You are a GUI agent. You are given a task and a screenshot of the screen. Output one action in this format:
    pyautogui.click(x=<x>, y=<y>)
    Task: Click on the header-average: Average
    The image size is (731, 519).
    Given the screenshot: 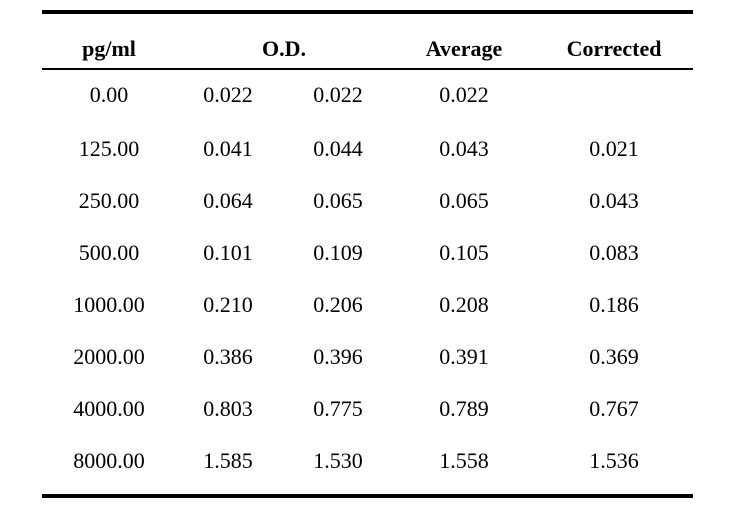 What is the action you would take?
    pyautogui.click(x=464, y=48)
    